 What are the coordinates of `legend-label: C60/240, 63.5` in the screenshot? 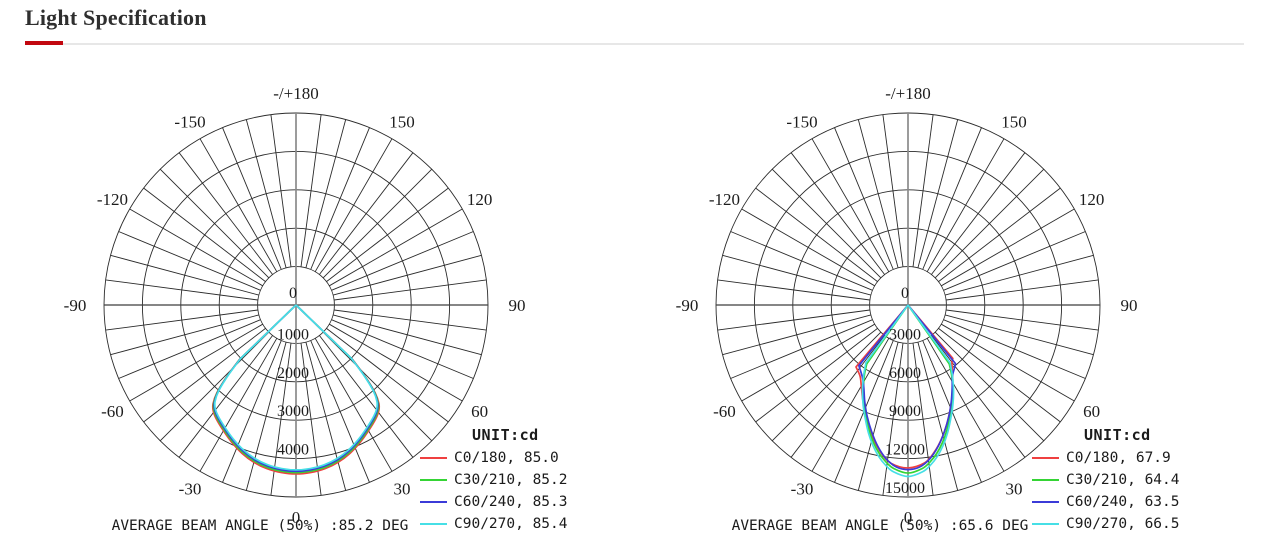 It's located at (1123, 502).